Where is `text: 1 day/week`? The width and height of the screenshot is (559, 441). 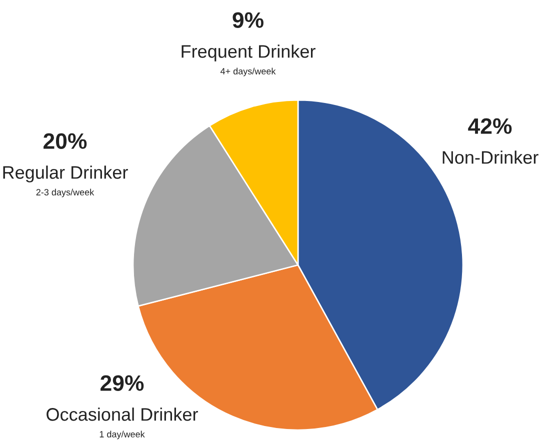 text: 1 day/week is located at coordinates (122, 435).